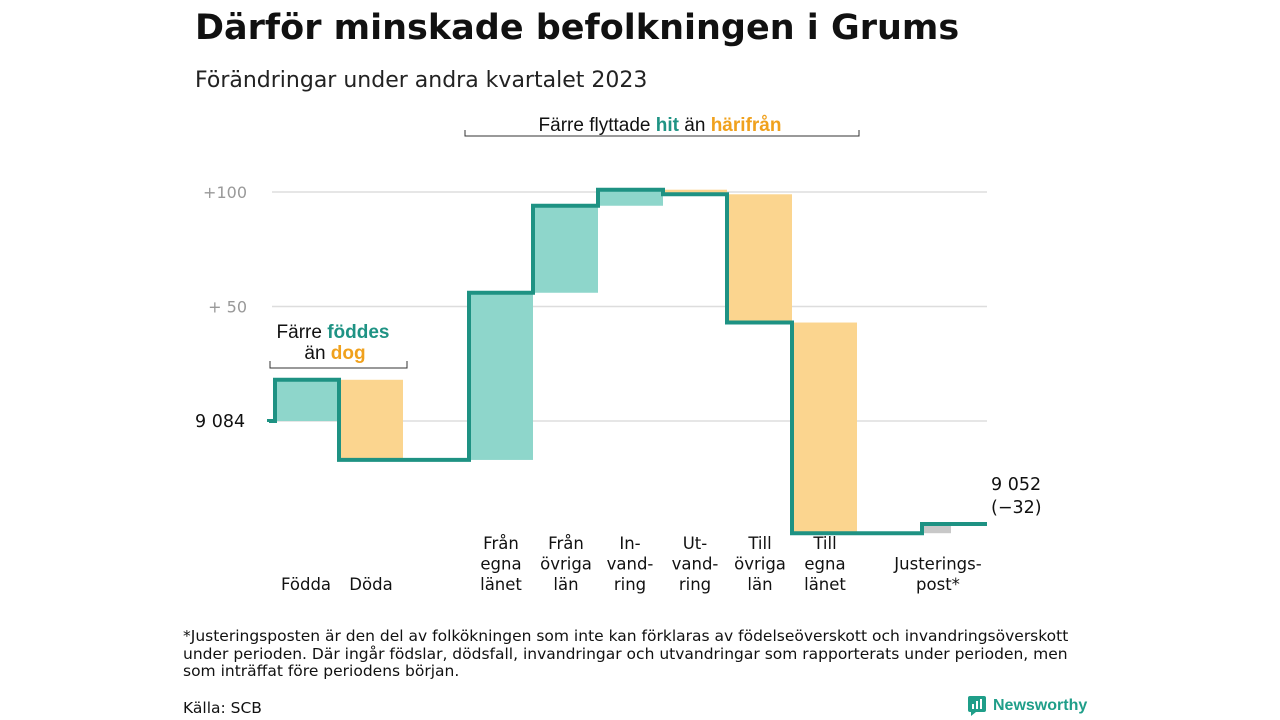  I want to click on annotation-bracket-births, so click(338, 365).